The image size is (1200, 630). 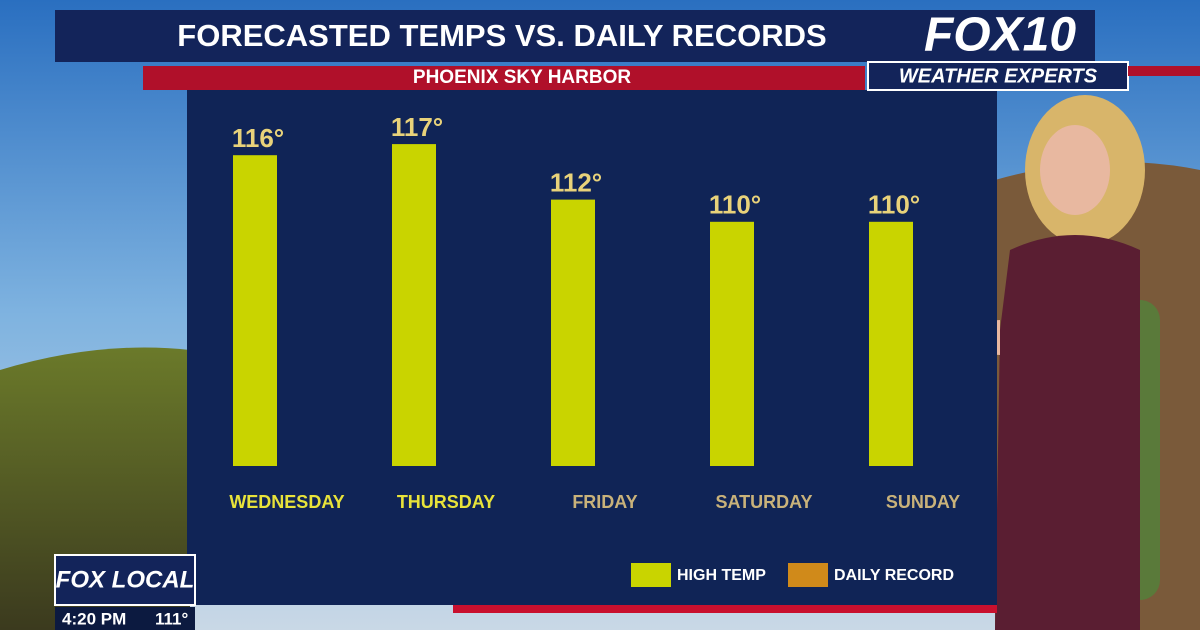 I want to click on tagline-box, so click(x=998, y=76).